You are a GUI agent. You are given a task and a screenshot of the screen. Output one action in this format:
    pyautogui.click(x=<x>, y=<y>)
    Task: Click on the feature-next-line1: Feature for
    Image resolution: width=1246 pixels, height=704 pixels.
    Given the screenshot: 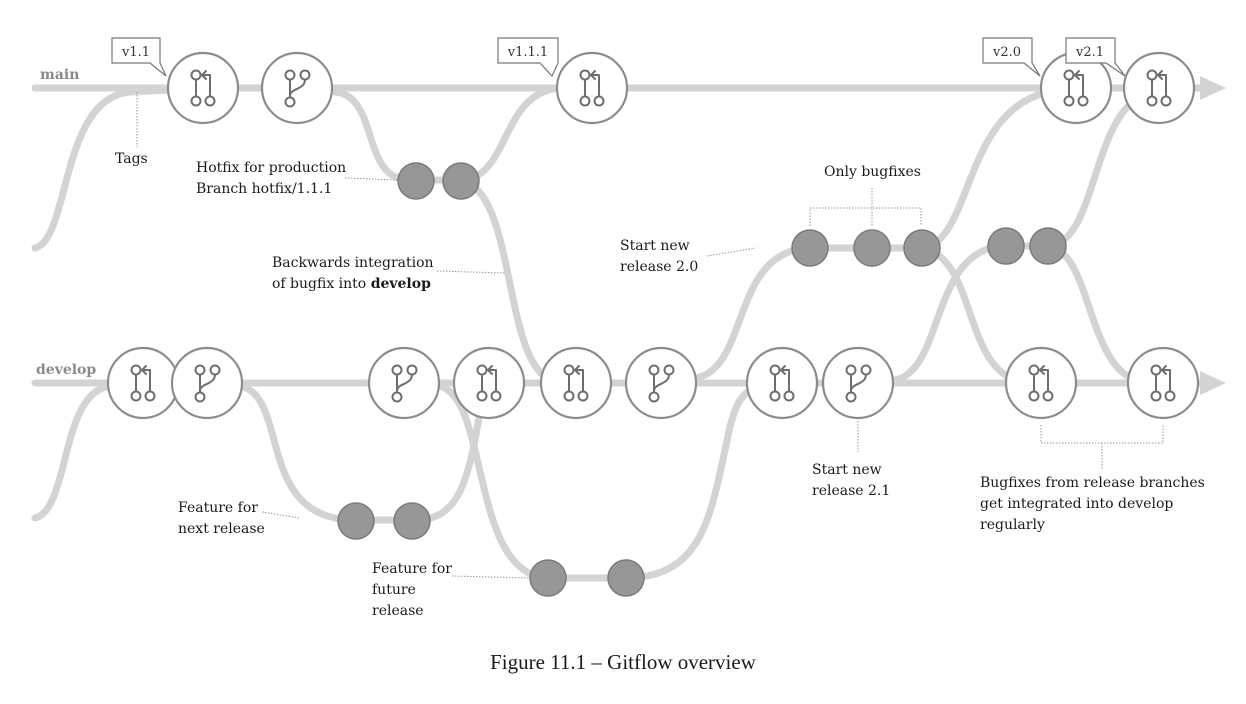 What is the action you would take?
    pyautogui.click(x=218, y=508)
    